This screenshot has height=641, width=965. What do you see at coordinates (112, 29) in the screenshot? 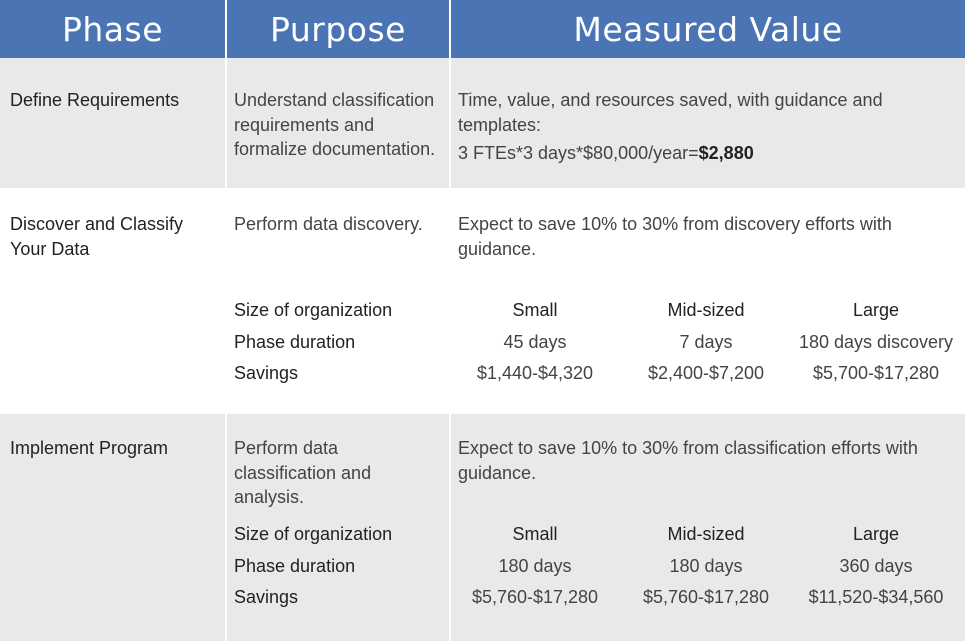
I see `header-phase: Phase` at bounding box center [112, 29].